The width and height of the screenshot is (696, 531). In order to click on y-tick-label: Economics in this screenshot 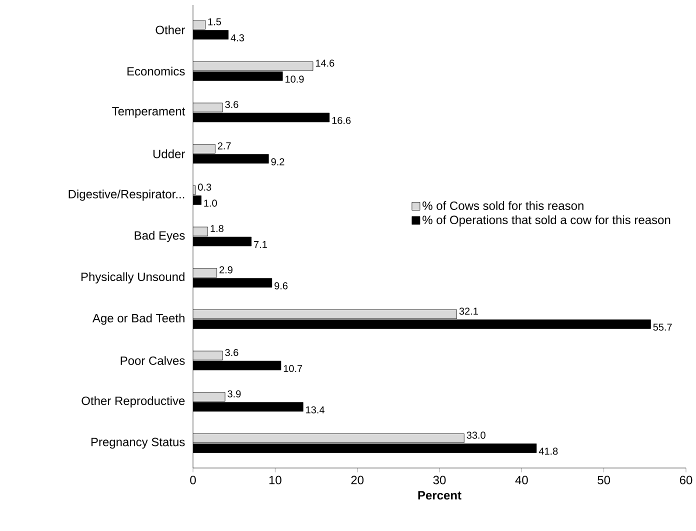, I will do `click(156, 71)`.